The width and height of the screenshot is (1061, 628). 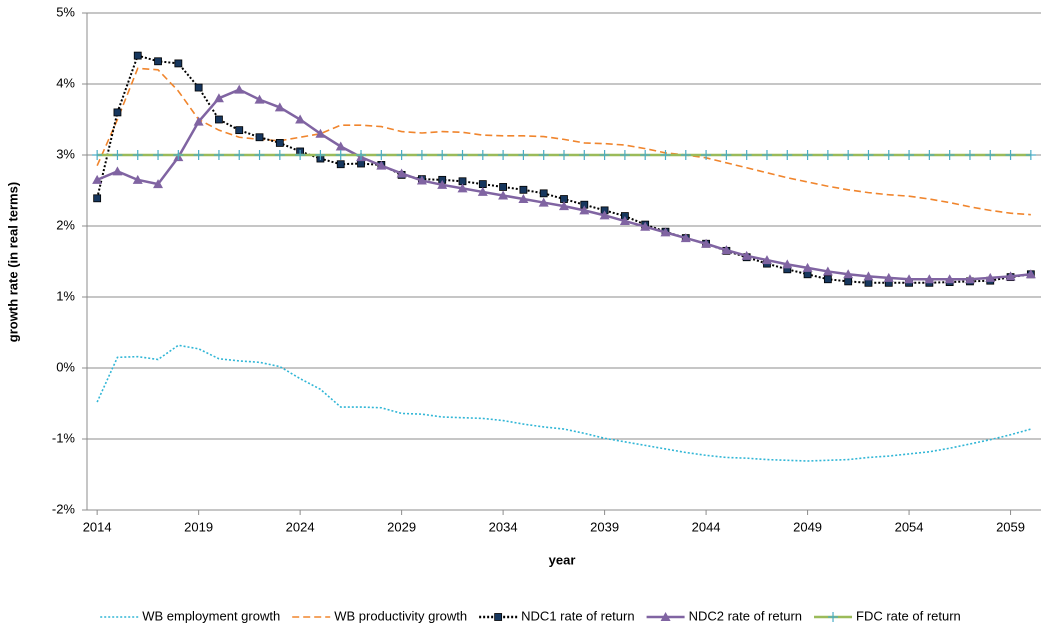 What do you see at coordinates (300, 526) in the screenshot?
I see `x-tick-label: 2024` at bounding box center [300, 526].